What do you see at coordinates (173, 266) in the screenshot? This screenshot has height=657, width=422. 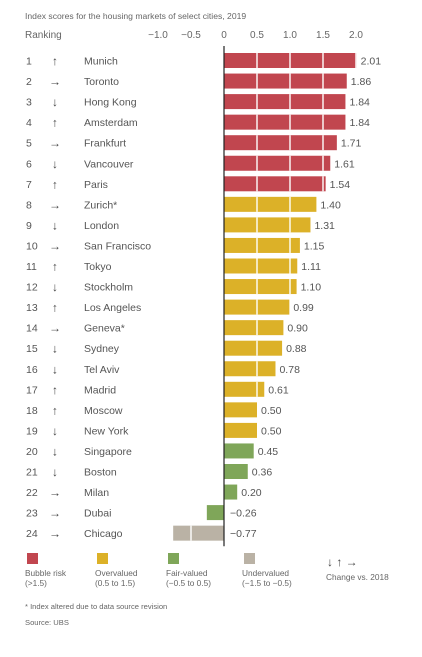 I see `table-row: 11 ↑ Tokyo 1.11` at bounding box center [173, 266].